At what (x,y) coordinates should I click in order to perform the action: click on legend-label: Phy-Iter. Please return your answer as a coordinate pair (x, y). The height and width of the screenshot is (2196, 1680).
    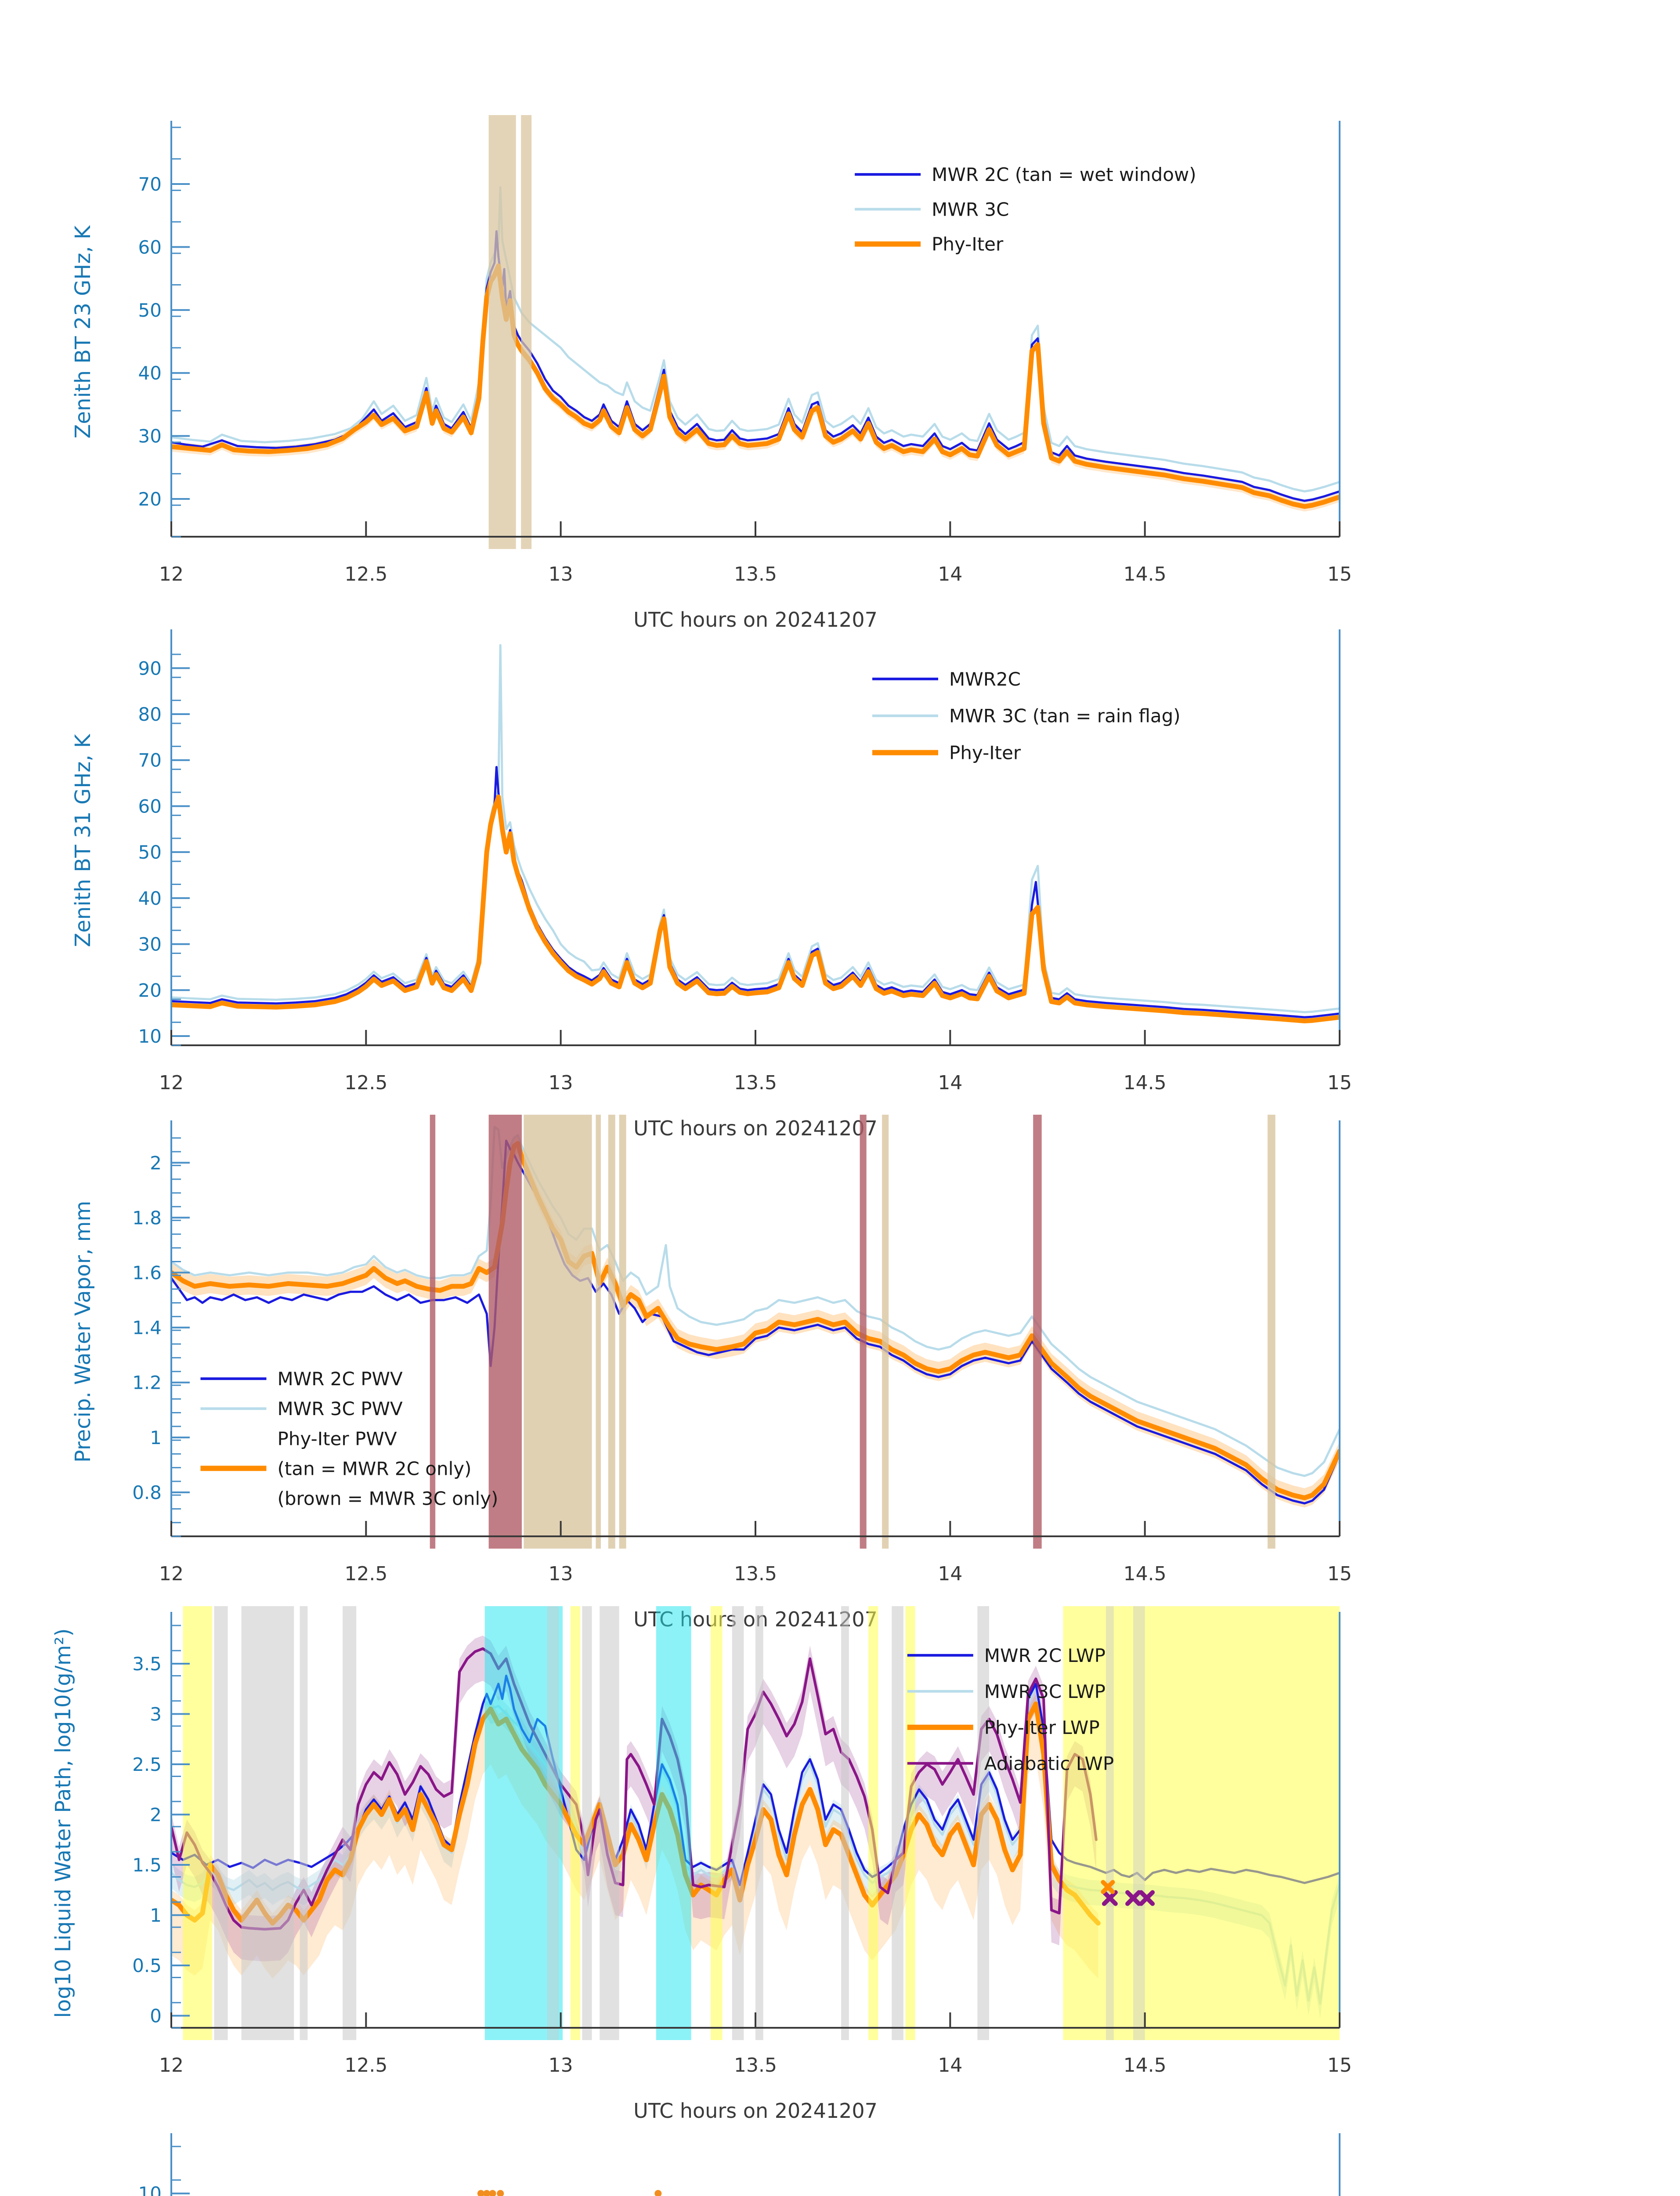
    Looking at the image, I should click on (985, 753).